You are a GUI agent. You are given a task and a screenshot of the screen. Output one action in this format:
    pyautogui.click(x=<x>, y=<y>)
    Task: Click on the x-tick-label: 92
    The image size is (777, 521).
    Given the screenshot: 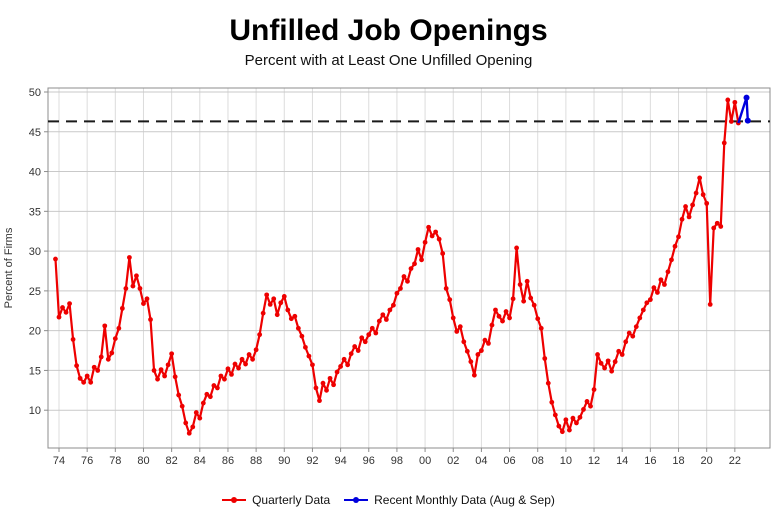 What is the action you would take?
    pyautogui.click(x=312, y=461)
    